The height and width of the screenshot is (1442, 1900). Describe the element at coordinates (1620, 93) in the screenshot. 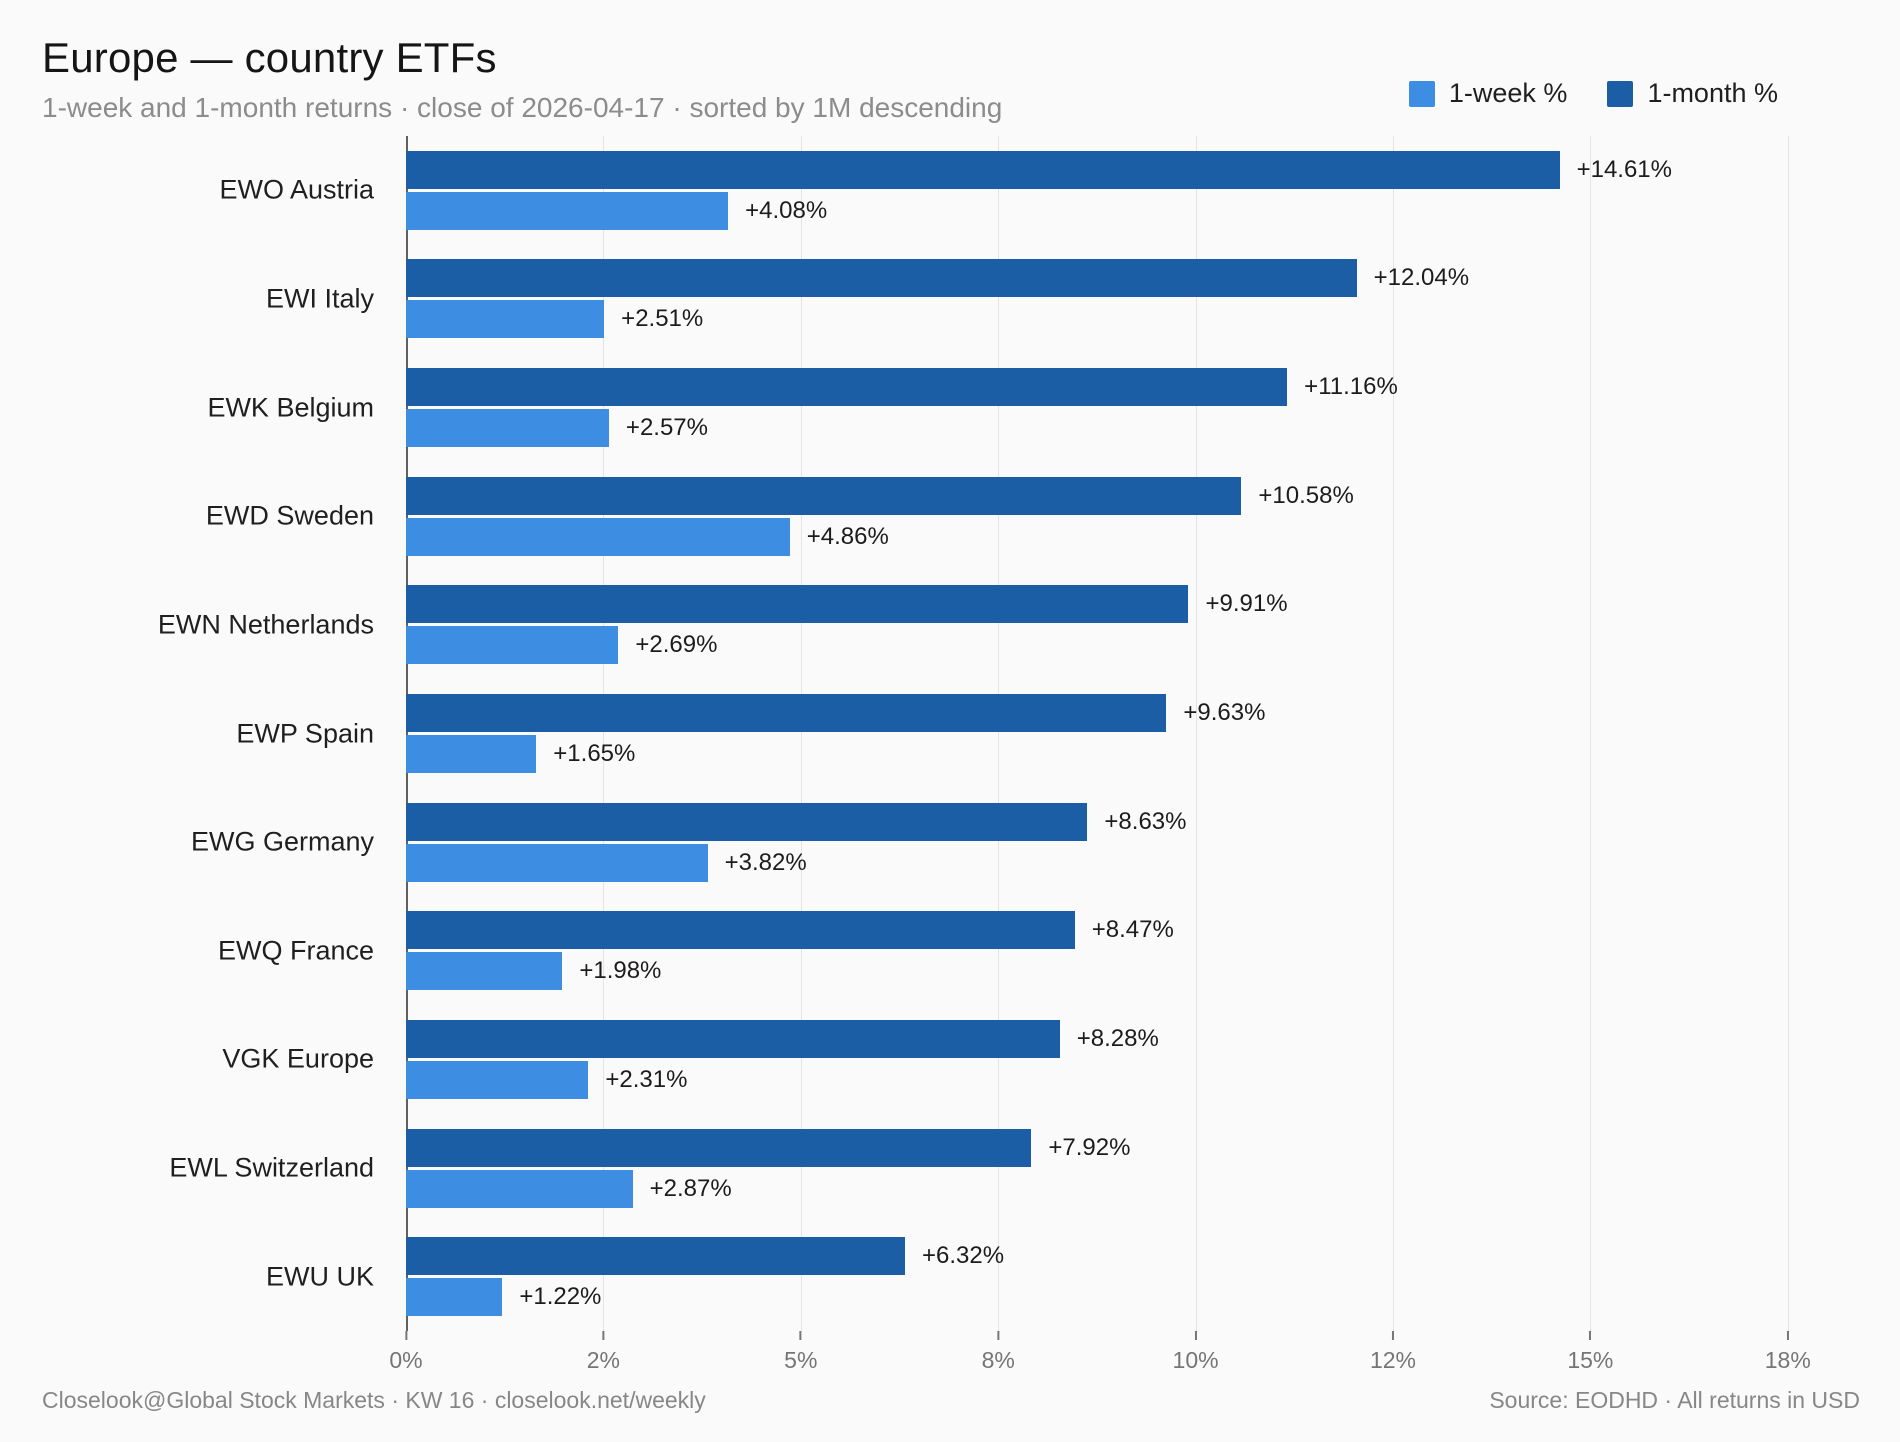

I see `month-swatch-icon` at that location.